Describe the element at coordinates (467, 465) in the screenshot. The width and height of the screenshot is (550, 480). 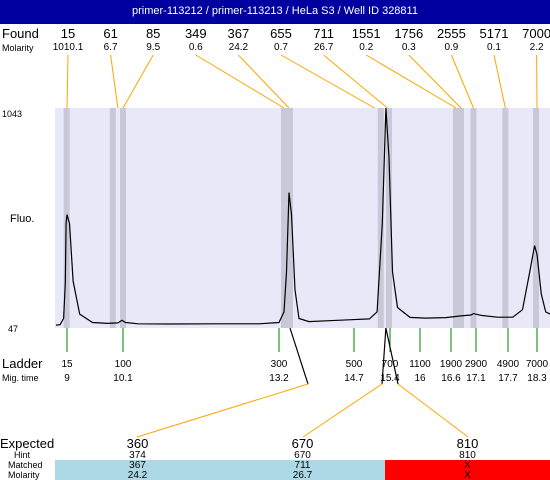
I see `matched-size-label: X` at that location.